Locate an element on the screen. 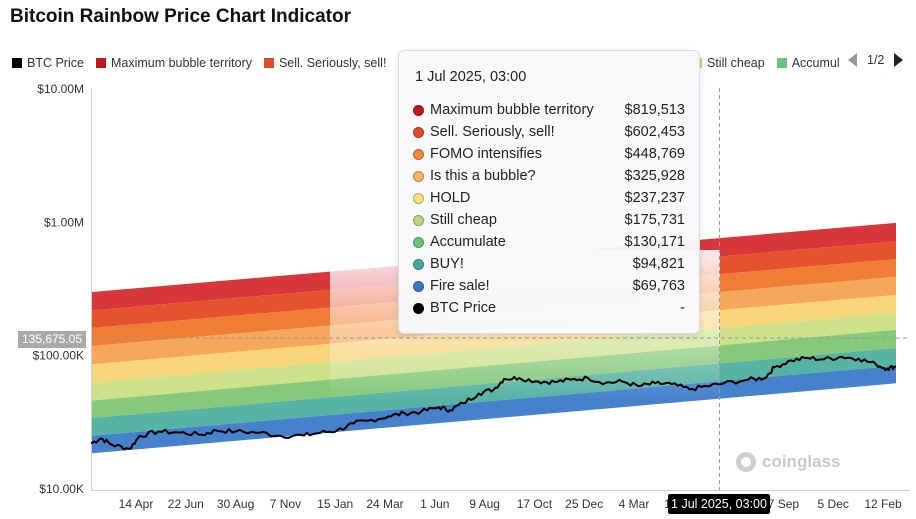  watermark-text: coinglass is located at coordinates (801, 461).